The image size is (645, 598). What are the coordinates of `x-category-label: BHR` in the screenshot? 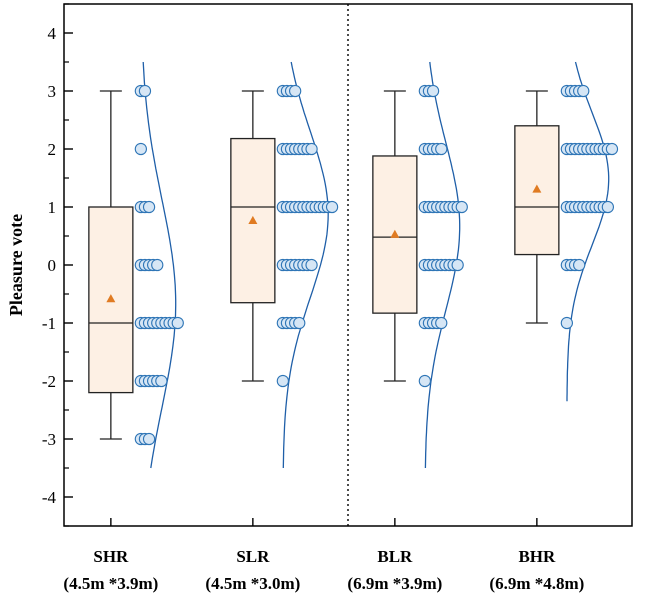 It's located at (537, 556).